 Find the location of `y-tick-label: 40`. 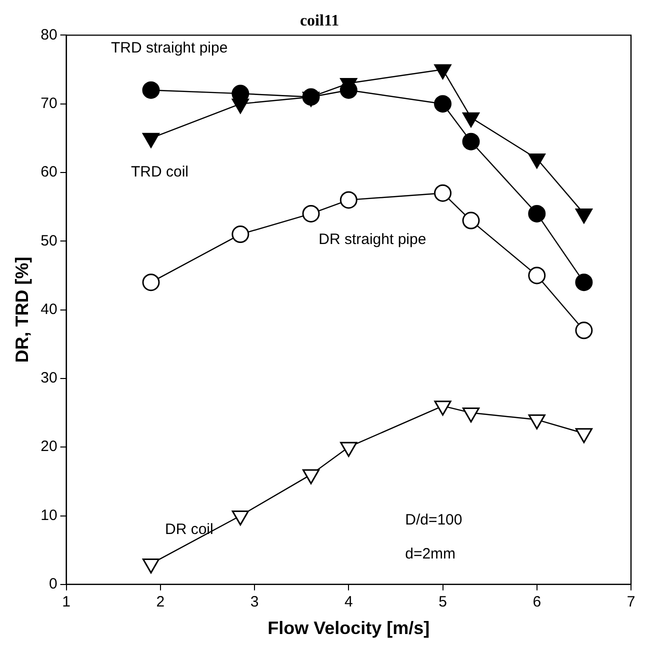

y-tick-label: 40 is located at coordinates (49, 309).